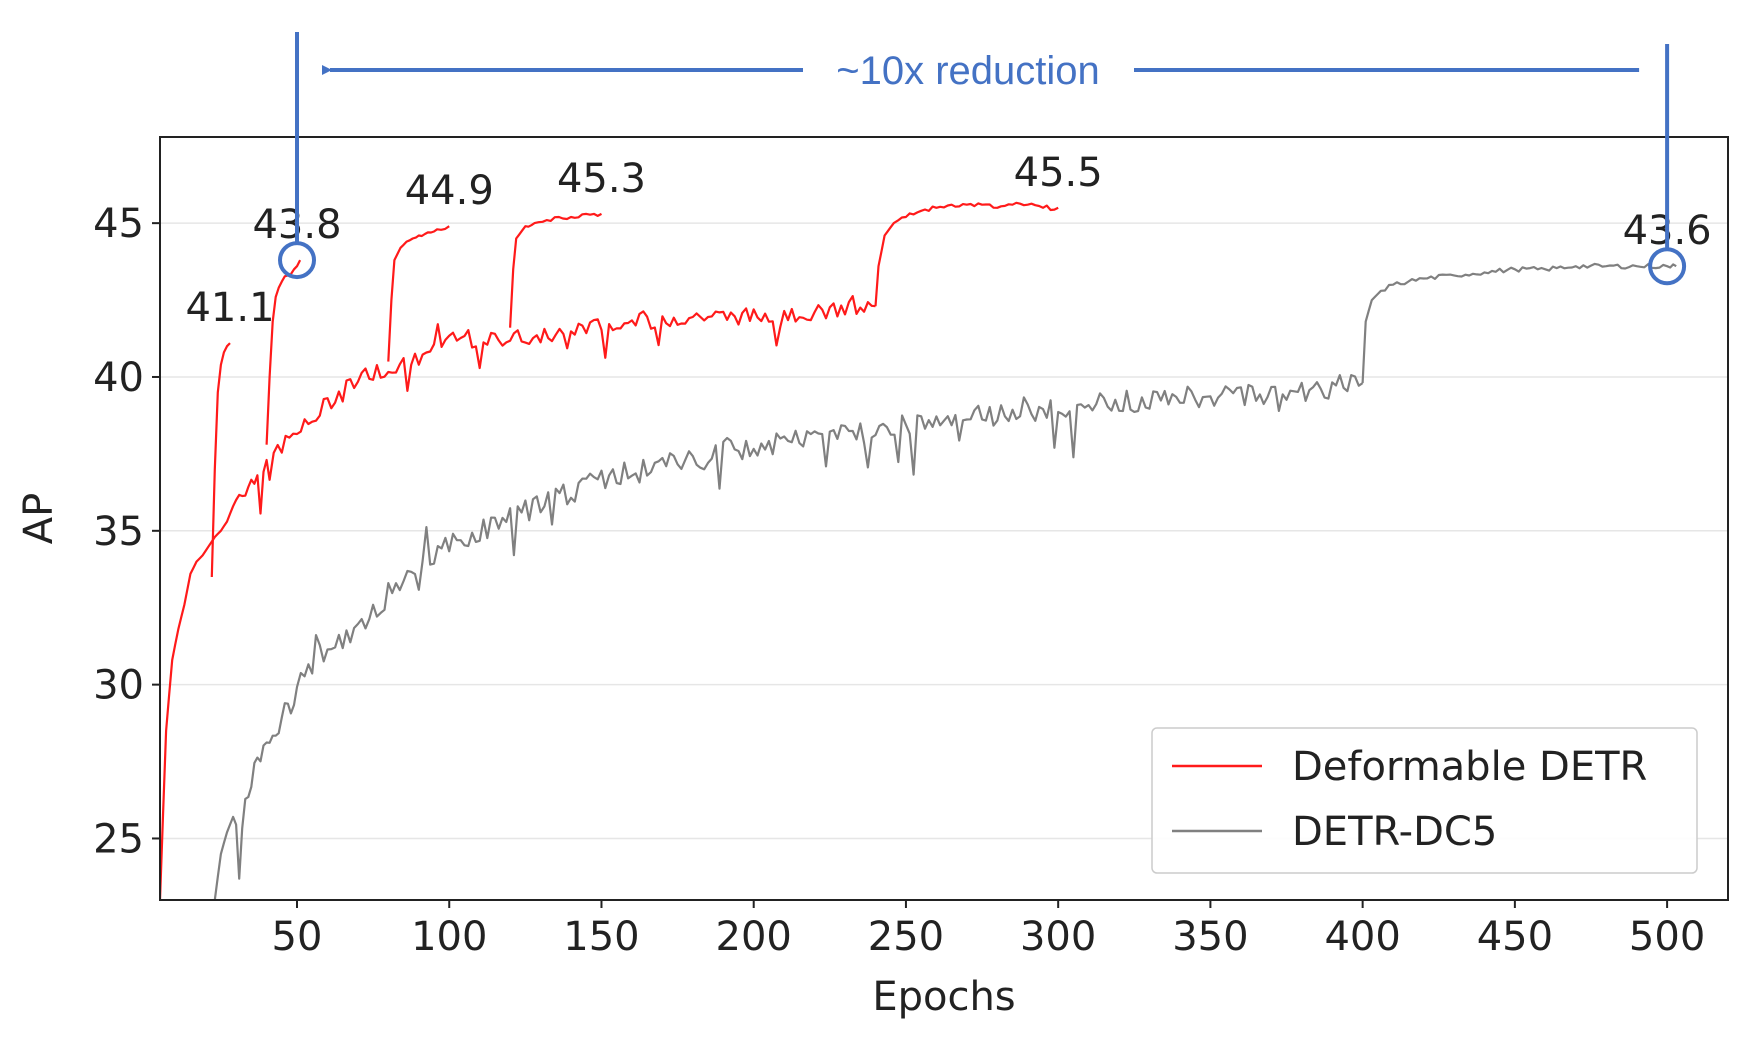  I want to click on y-tick-label-30: 30, so click(118, 686).